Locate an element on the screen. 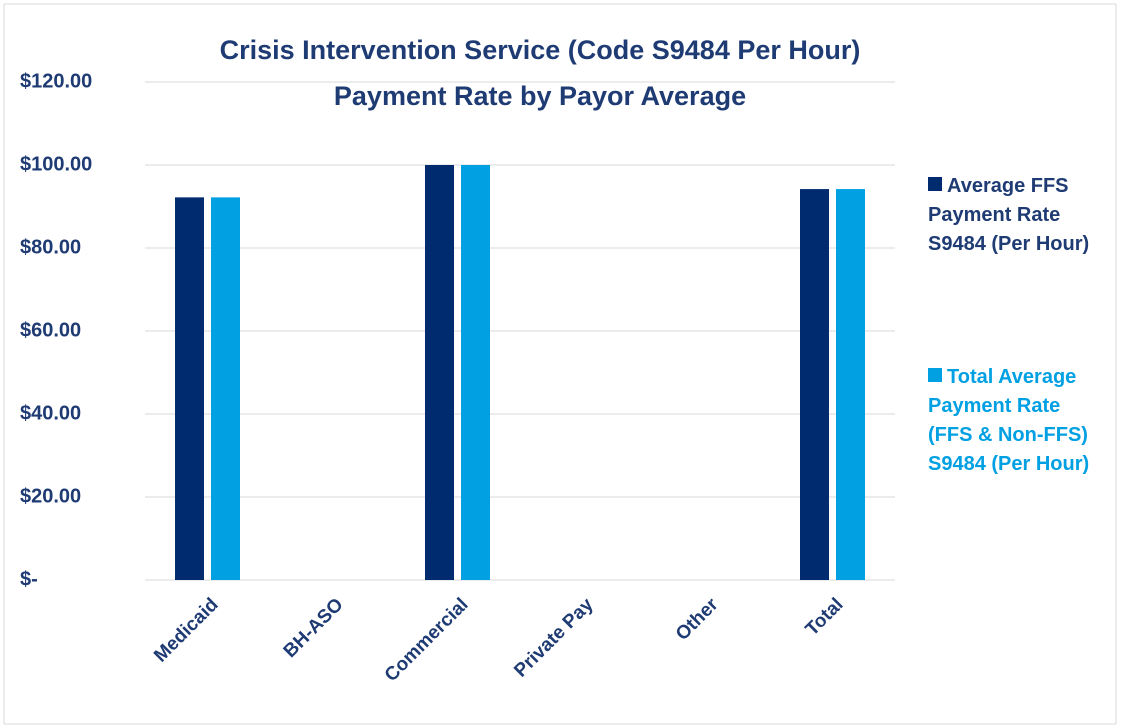 The image size is (1121, 728). chart-subtitle: Payment Rate by Payor Average is located at coordinates (540, 96).